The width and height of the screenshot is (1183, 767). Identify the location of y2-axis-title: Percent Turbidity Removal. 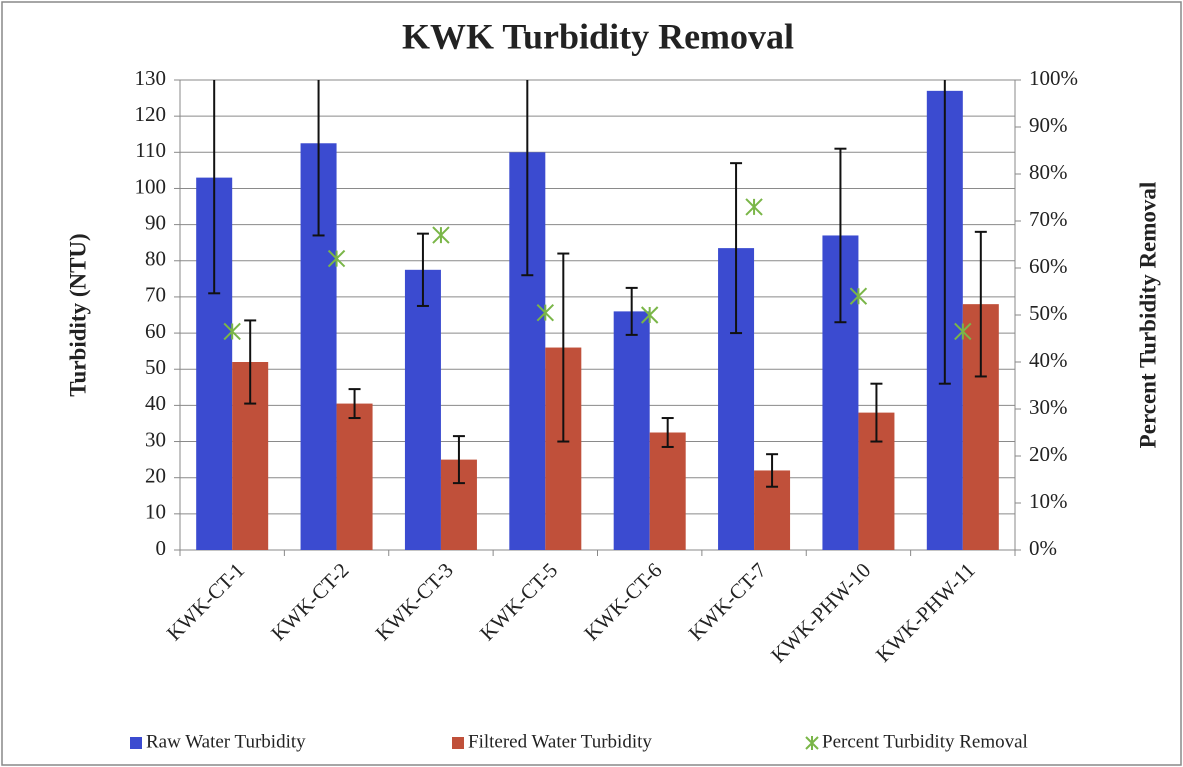
(1147, 315).